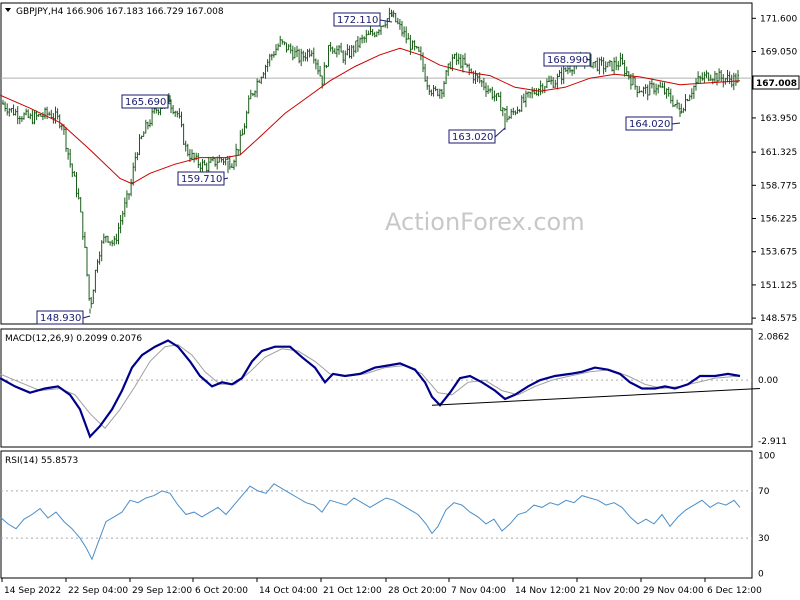 Image resolution: width=800 pixels, height=600 pixels. Describe the element at coordinates (778, 286) in the screenshot. I see `price-tick-label: 151.125` at that location.